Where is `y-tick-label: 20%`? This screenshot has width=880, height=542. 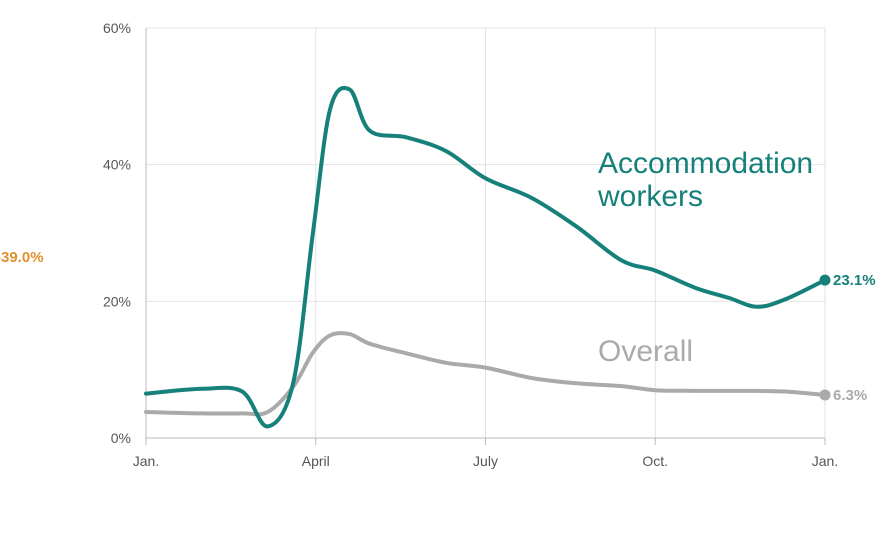
y-tick-label: 20% is located at coordinates (117, 301).